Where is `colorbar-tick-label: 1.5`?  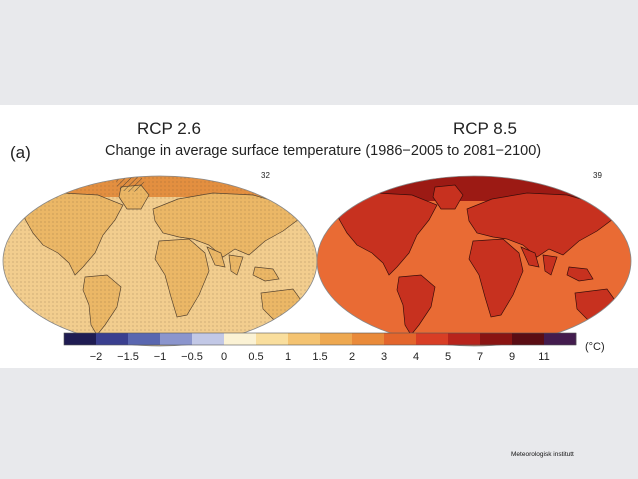 colorbar-tick-label: 1.5 is located at coordinates (320, 357).